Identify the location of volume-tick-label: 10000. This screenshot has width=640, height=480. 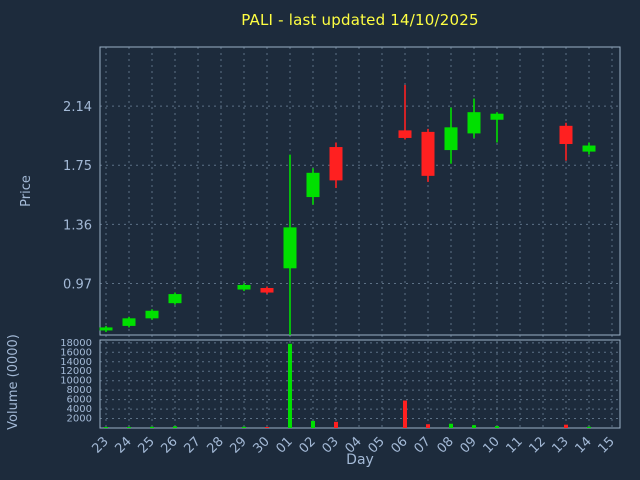
(76, 381).